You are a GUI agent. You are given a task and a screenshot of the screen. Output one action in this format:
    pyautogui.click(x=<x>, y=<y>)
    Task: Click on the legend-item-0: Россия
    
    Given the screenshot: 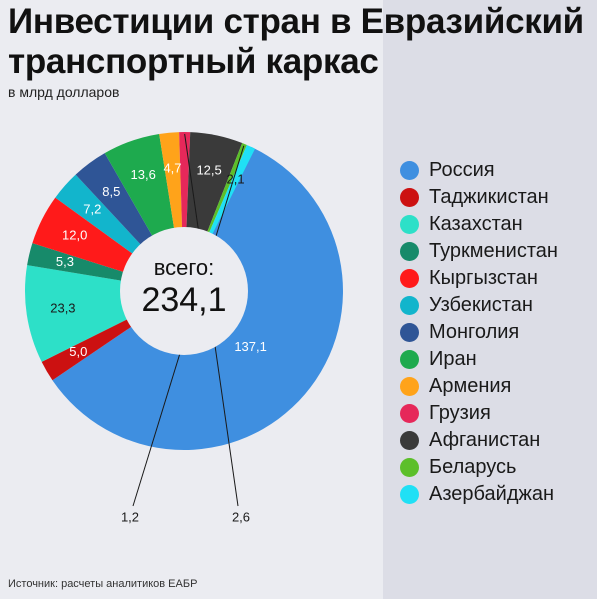 What is the action you would take?
    pyautogui.click(x=479, y=170)
    